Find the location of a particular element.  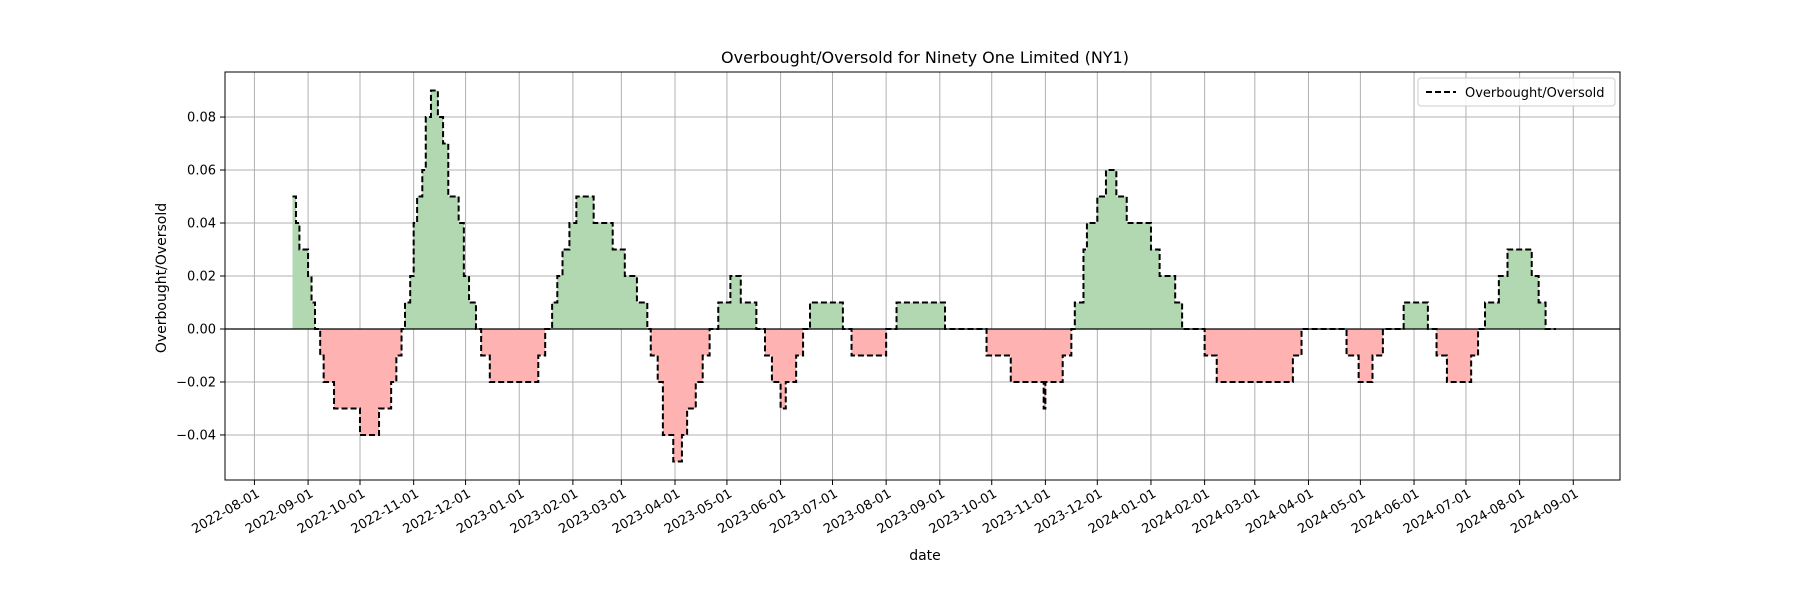

y-tick-label: 0.06 is located at coordinates (201, 171).